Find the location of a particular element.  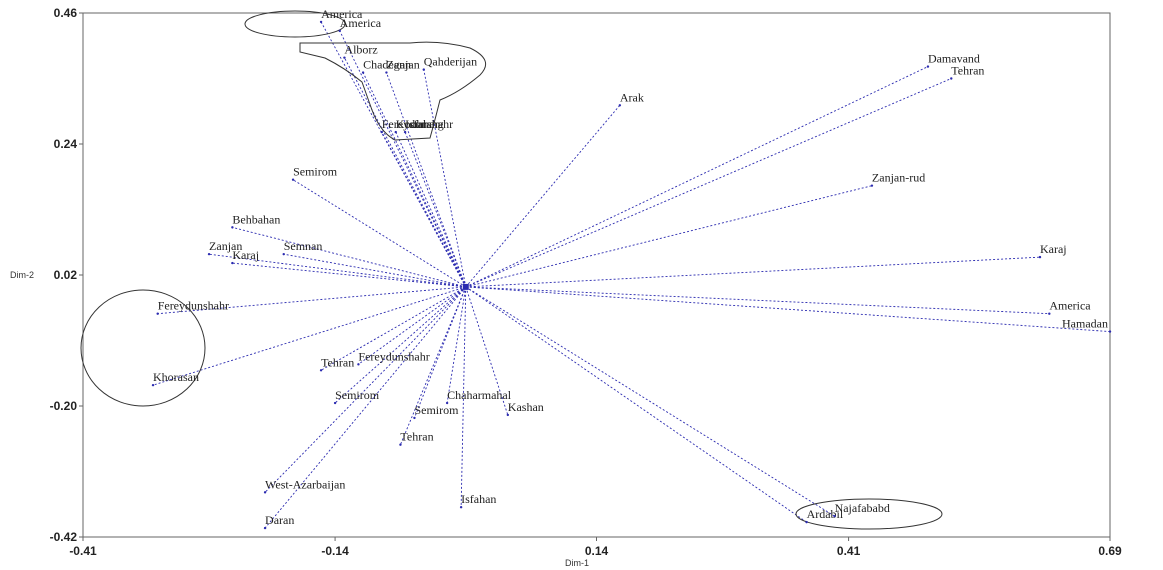

origin-marker is located at coordinates (465, 286).